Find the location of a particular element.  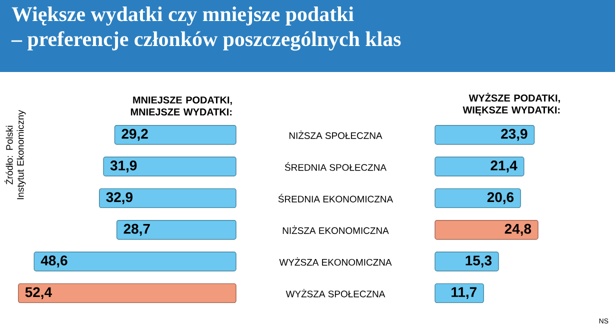

data-label: 21,4 is located at coordinates (504, 166).